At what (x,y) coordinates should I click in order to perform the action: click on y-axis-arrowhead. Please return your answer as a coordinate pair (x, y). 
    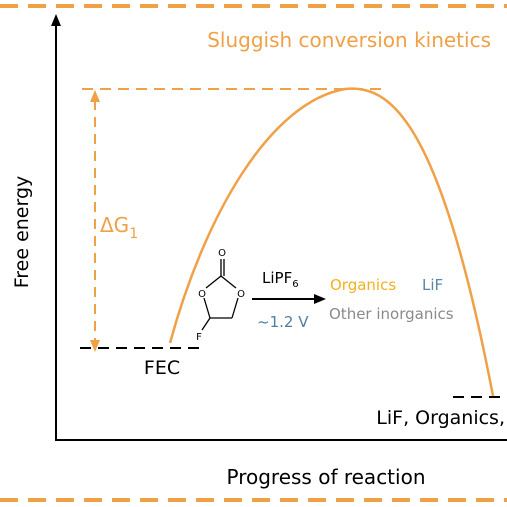
    Looking at the image, I should click on (56, 20).